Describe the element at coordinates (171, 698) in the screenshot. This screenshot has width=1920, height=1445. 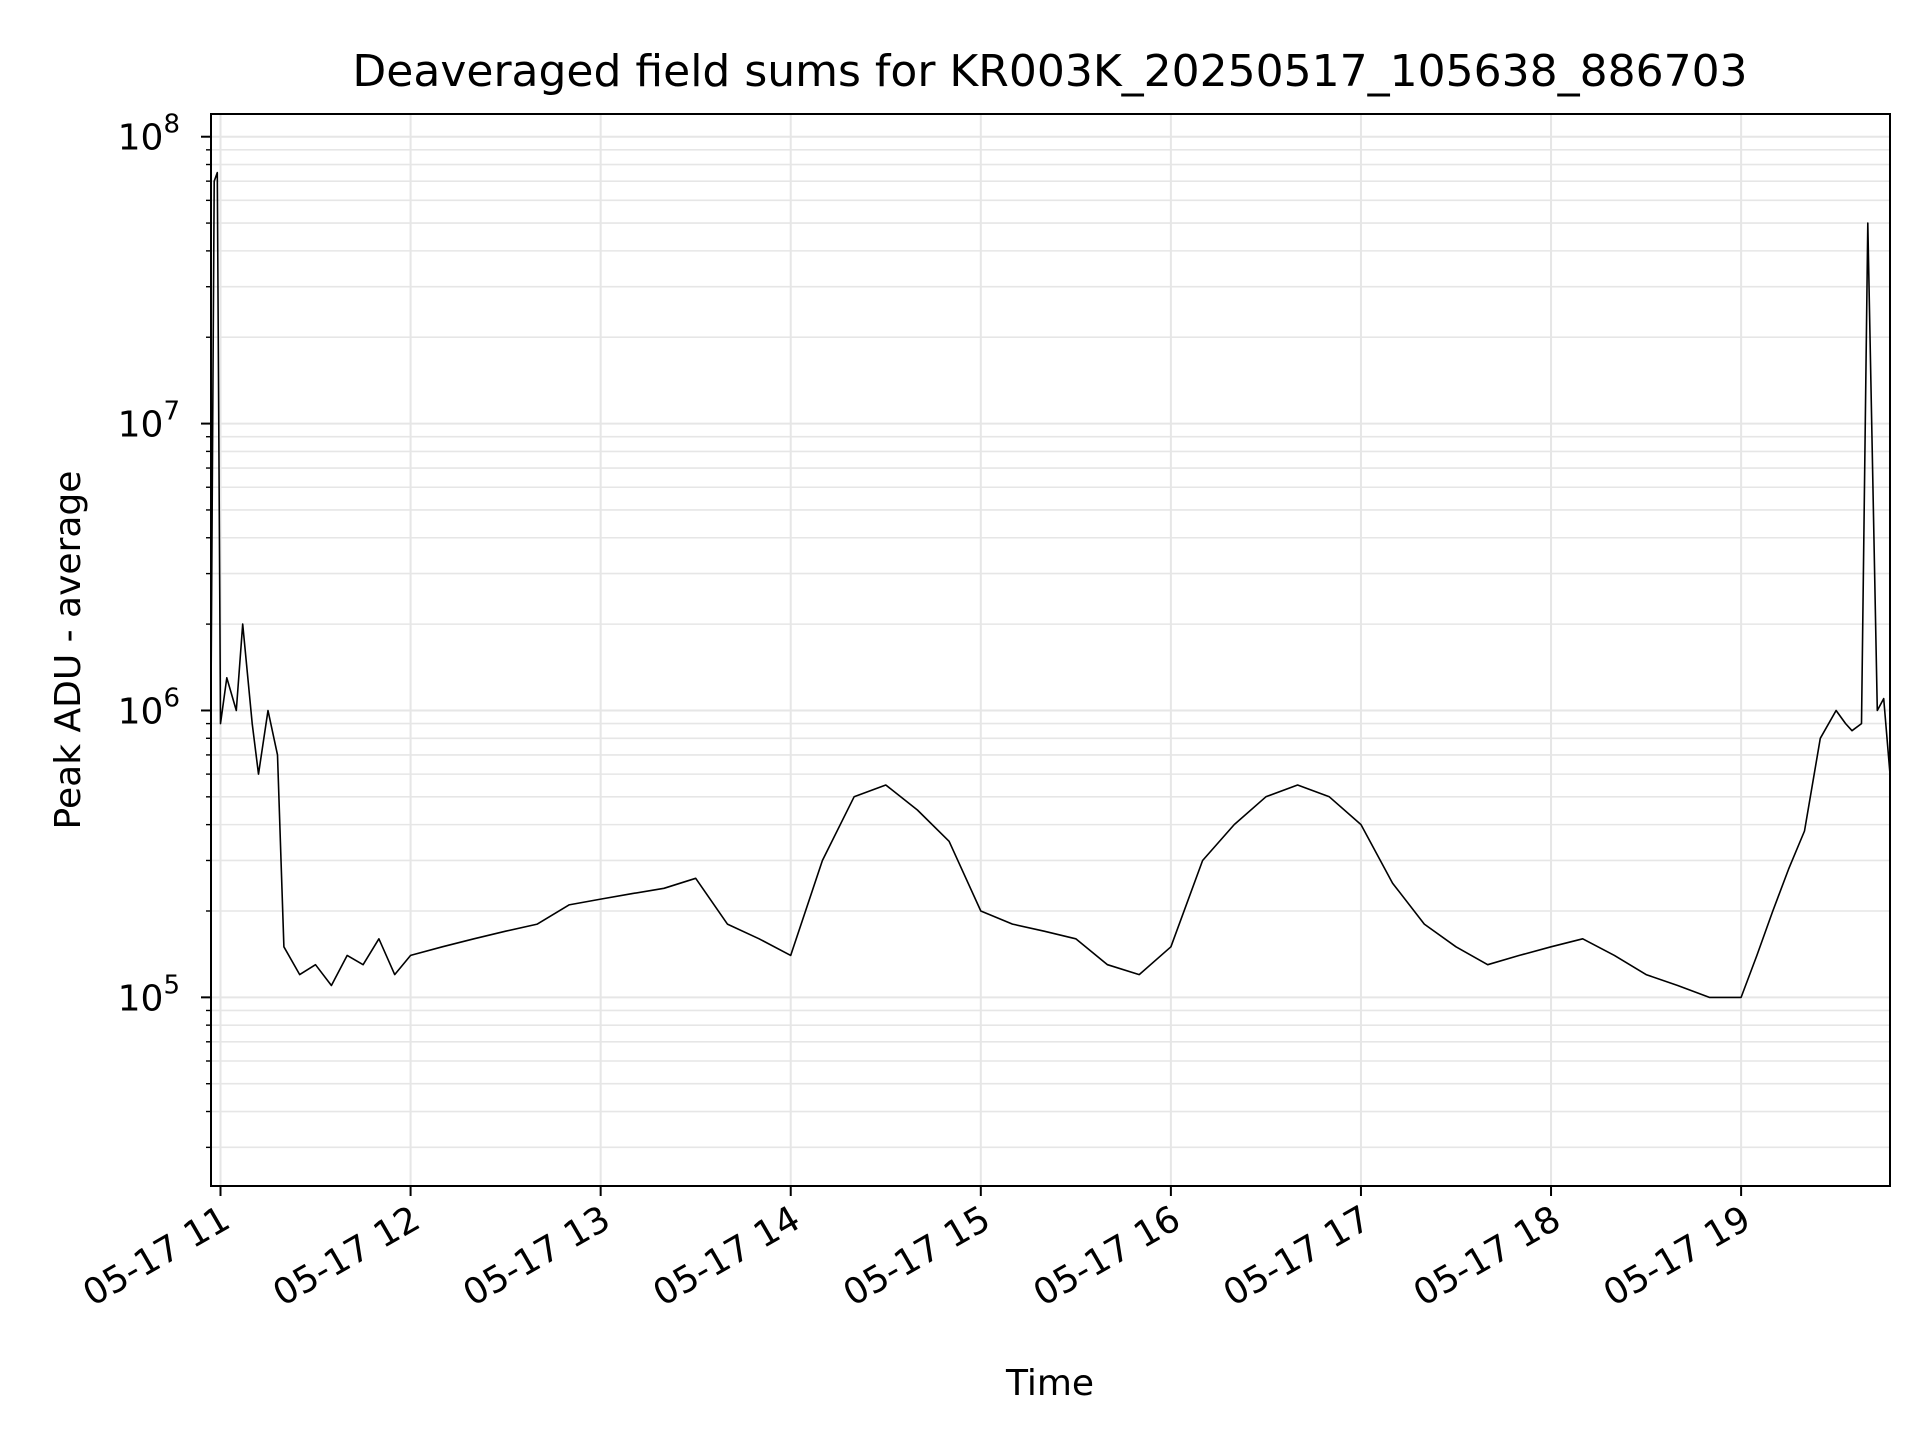
I see `y-tick-exponent: 6` at that location.